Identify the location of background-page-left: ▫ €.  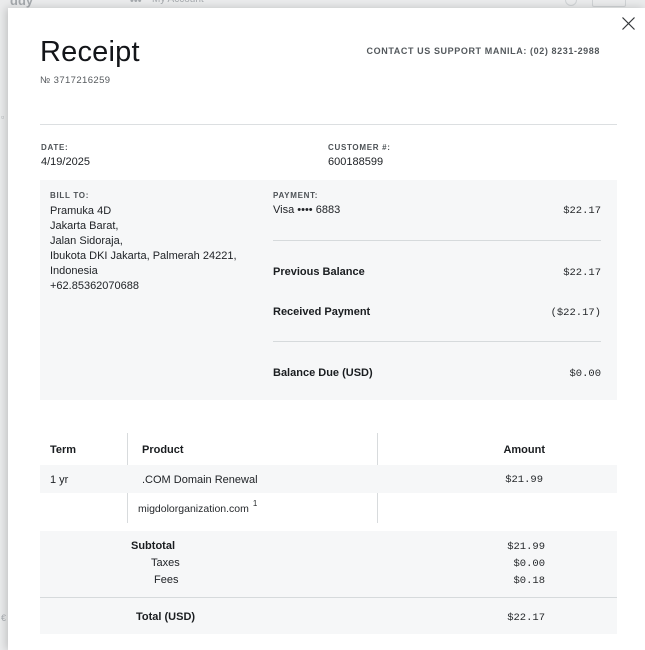
(4, 325).